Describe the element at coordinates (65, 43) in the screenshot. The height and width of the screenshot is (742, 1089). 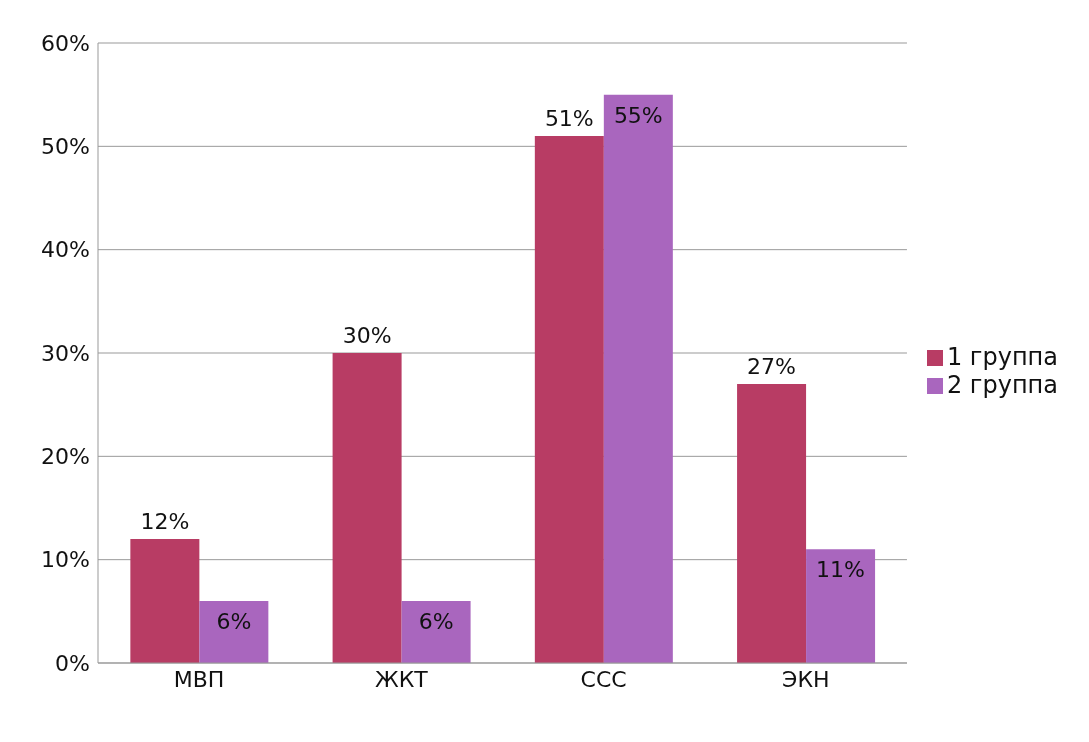
I see `y-tick-label: 60%` at that location.